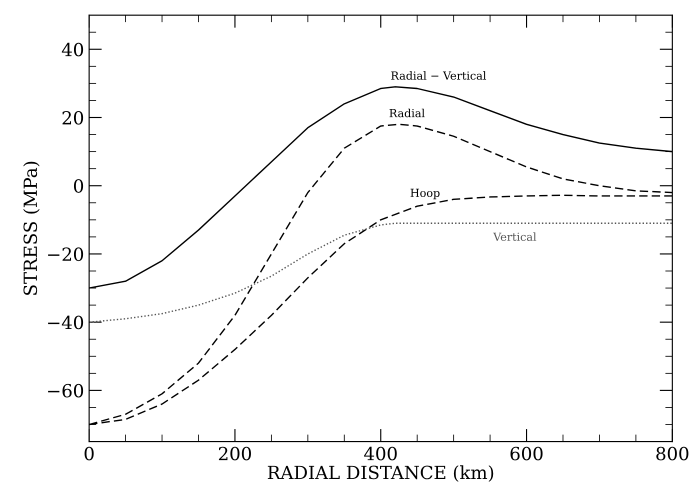 Image resolution: width=691 pixels, height=489 pixels. What do you see at coordinates (66, 254) in the screenshot?
I see `y-tick-label: −20` at bounding box center [66, 254].